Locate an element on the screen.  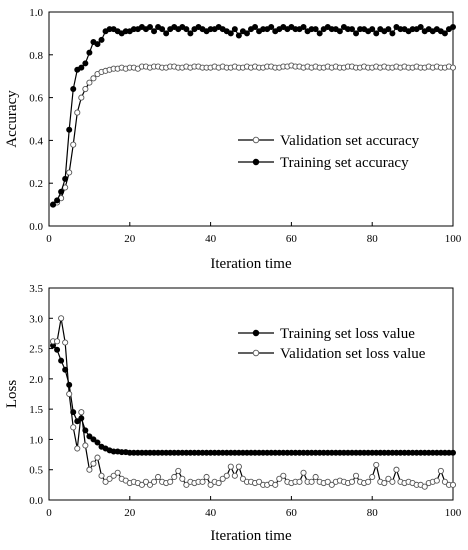
y-tick-label: 0.5 is located at coordinates (36, 471).